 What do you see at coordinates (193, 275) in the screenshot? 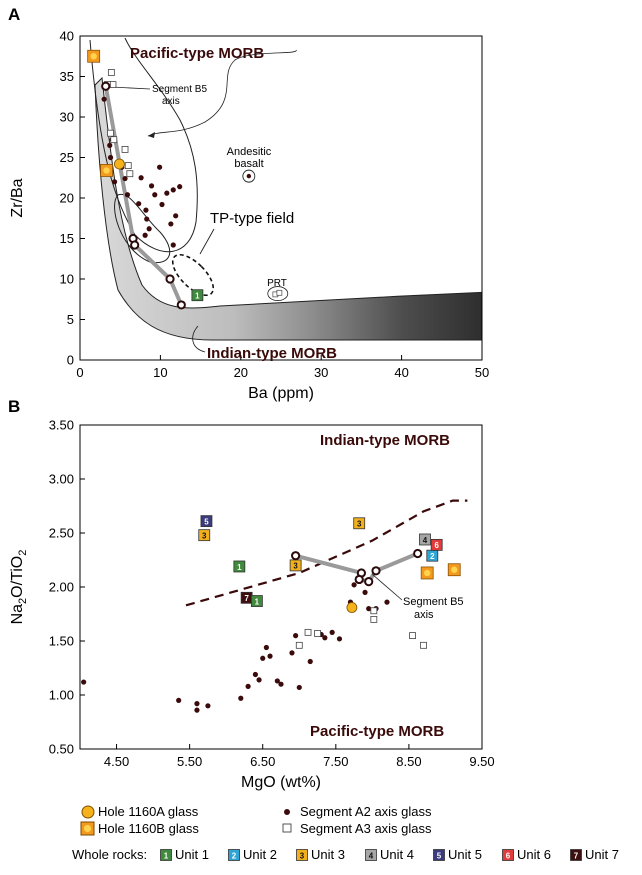
I see `tp-type-field` at bounding box center [193, 275].